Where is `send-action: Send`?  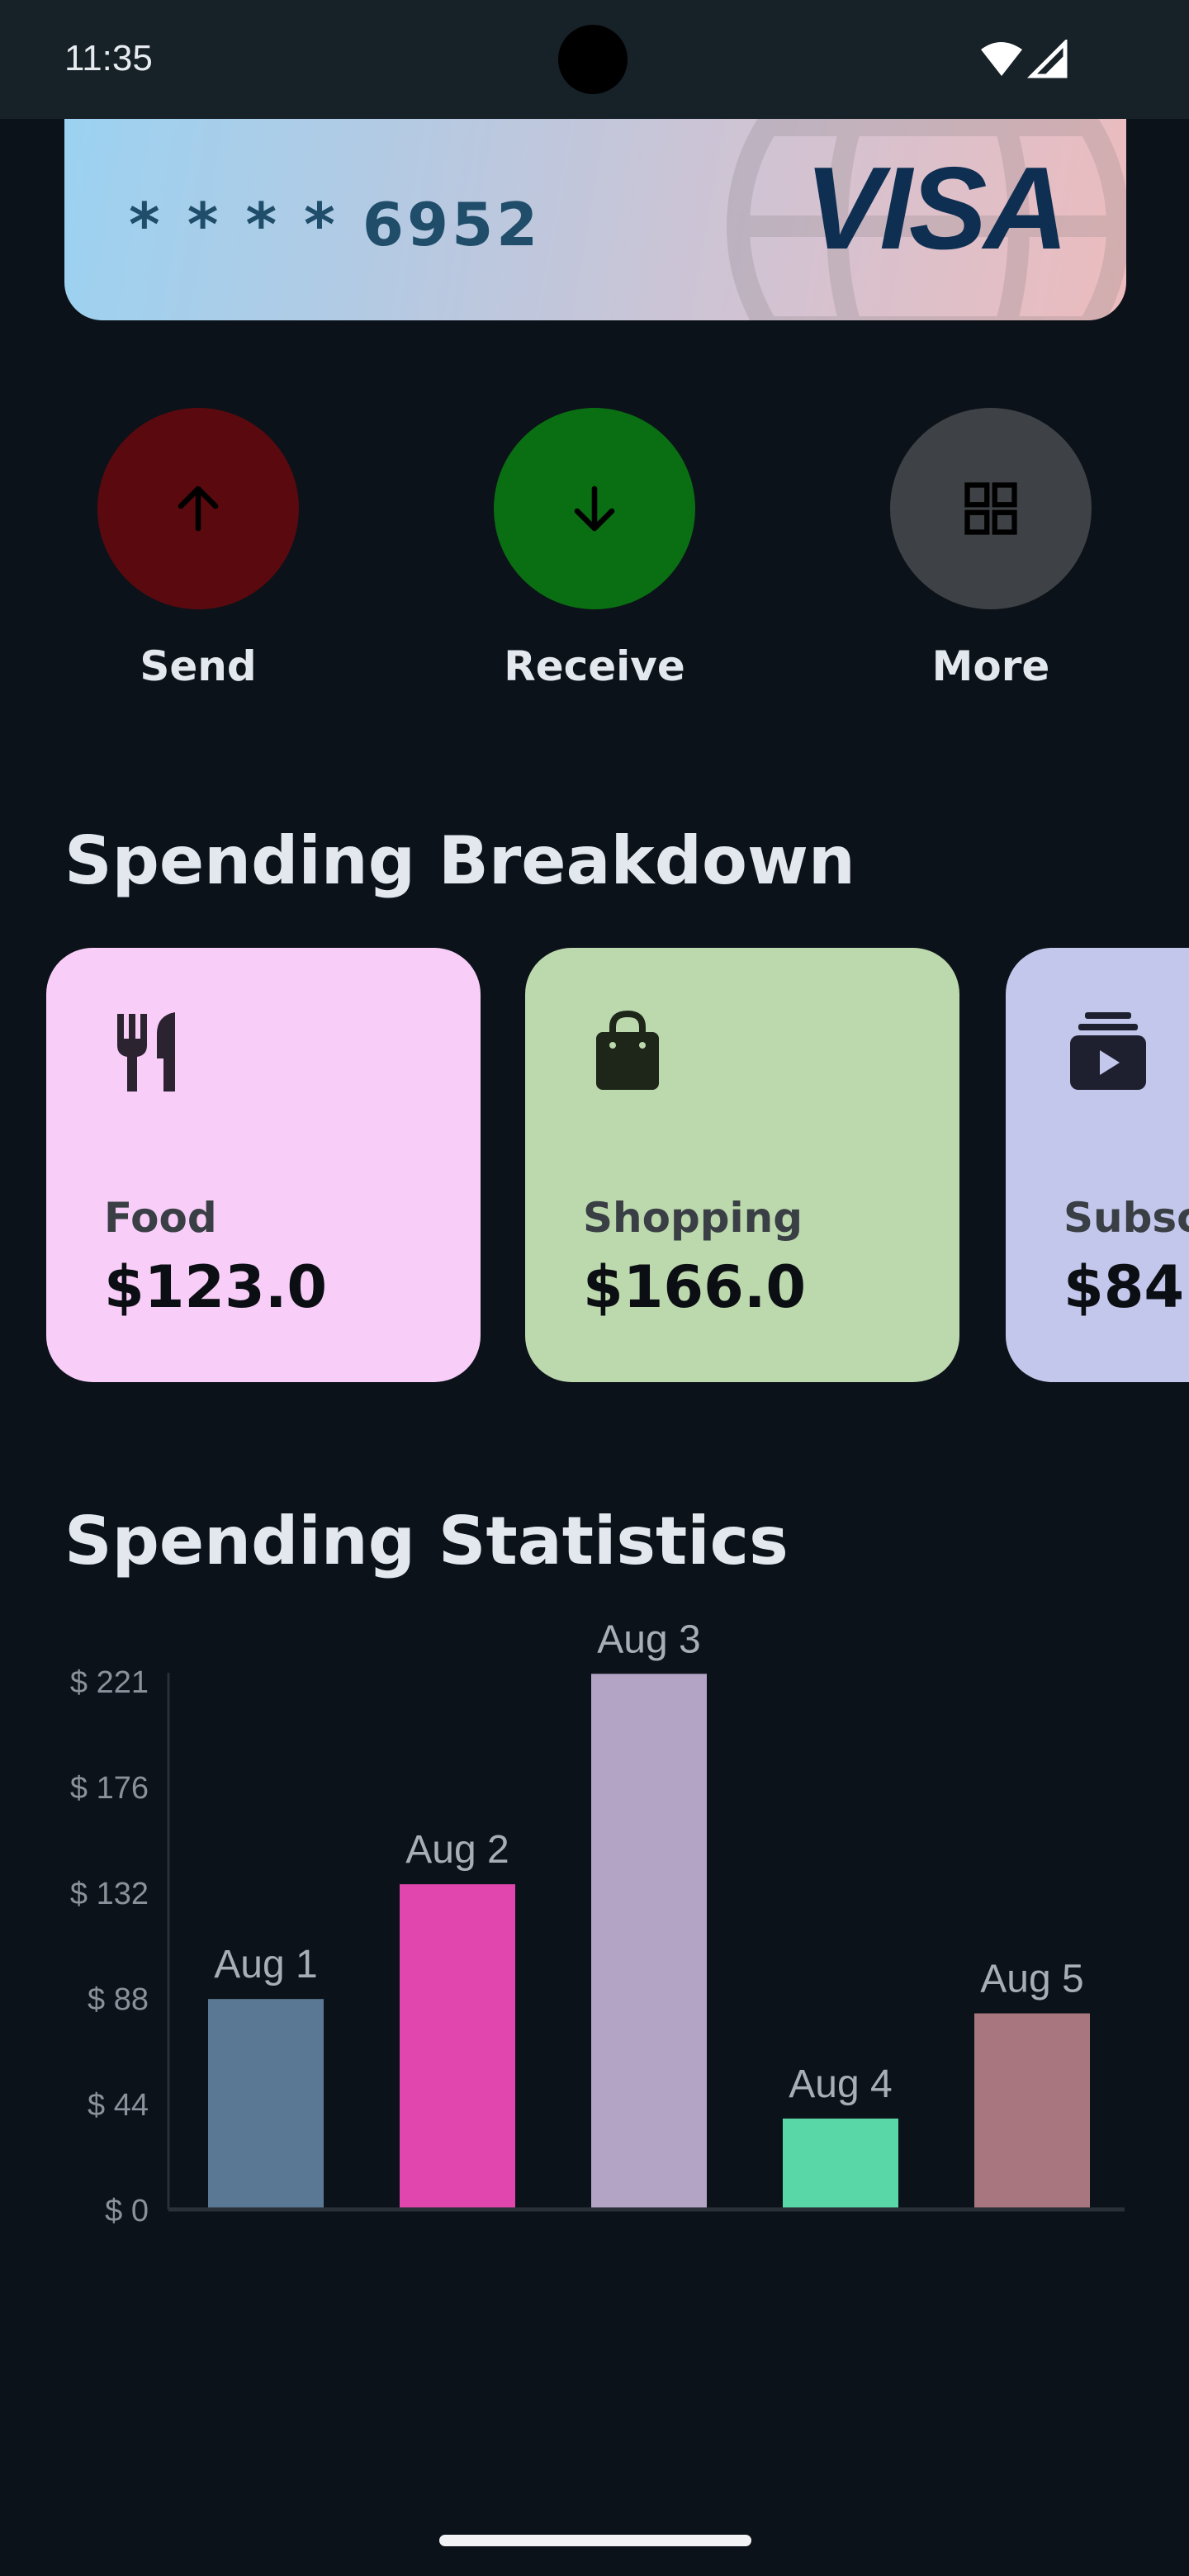 send-action: Send is located at coordinates (198, 549).